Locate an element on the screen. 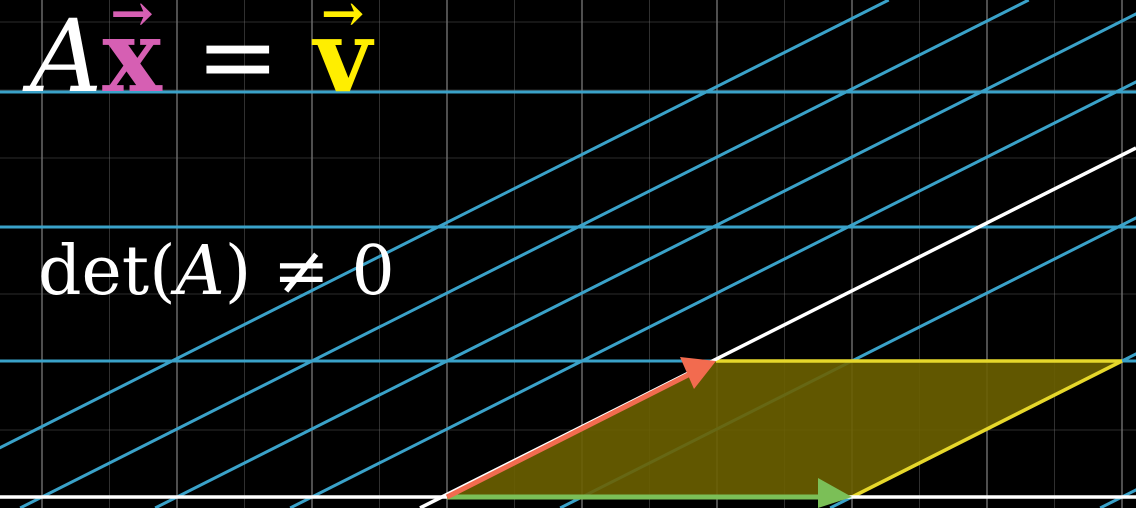 The height and width of the screenshot is (508, 1136). vector-x-letter: x is located at coordinates (132, 57).